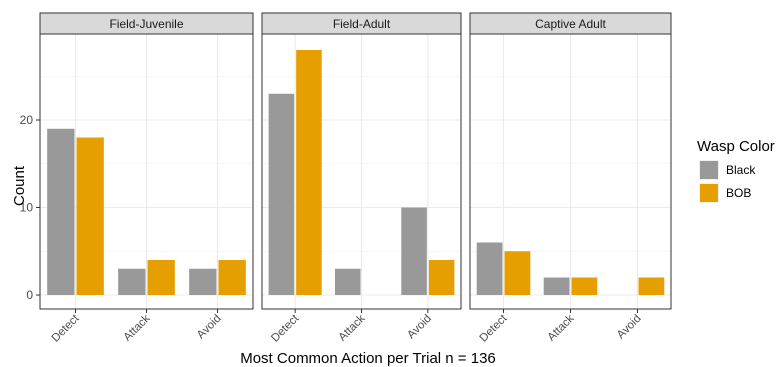 This screenshot has width=780, height=367. What do you see at coordinates (19, 185) in the screenshot?
I see `y-axis-title: Count` at bounding box center [19, 185].